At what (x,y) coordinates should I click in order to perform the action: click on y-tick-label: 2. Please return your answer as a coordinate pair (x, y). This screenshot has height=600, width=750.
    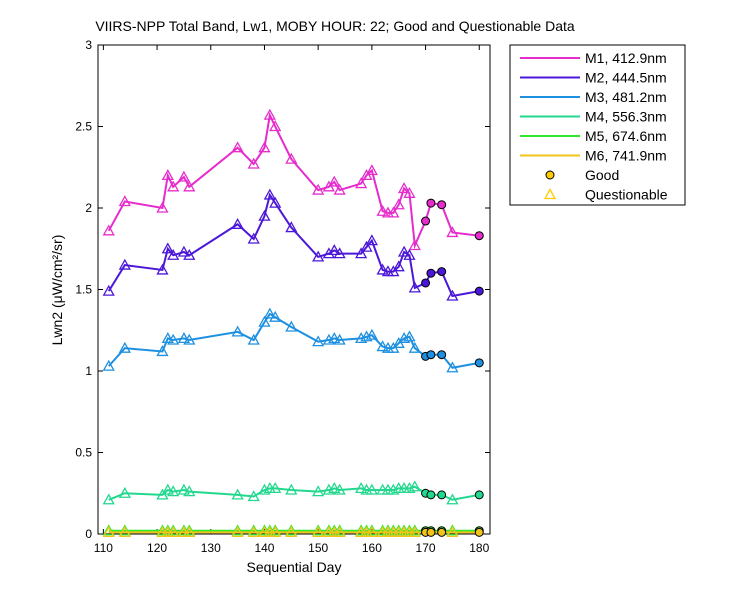
    Looking at the image, I should click on (88, 208).